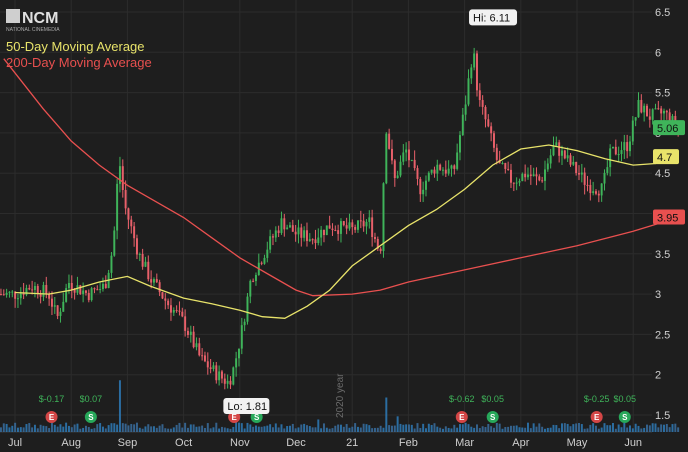  What do you see at coordinates (79, 62) in the screenshot?
I see `legend-ma200: 200-Day Moving Average` at bounding box center [79, 62].